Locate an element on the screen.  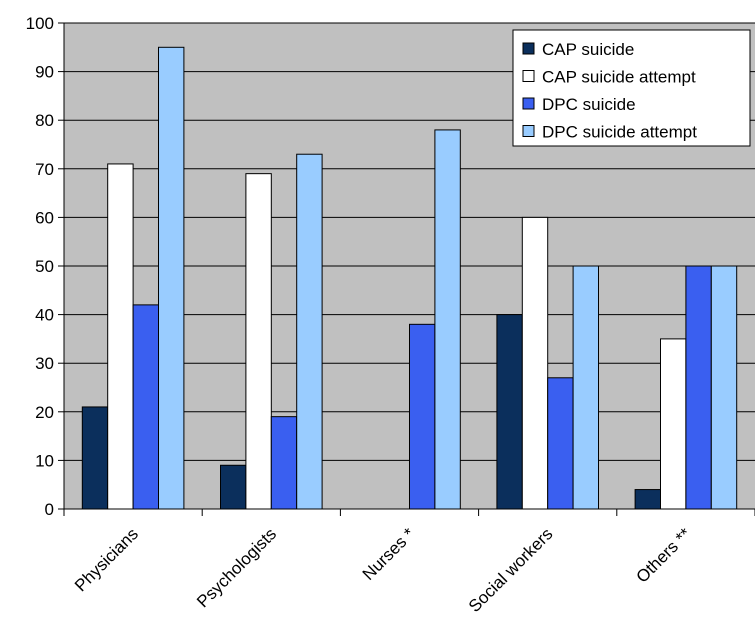
y-tick-label: 10 is located at coordinates (44, 460).